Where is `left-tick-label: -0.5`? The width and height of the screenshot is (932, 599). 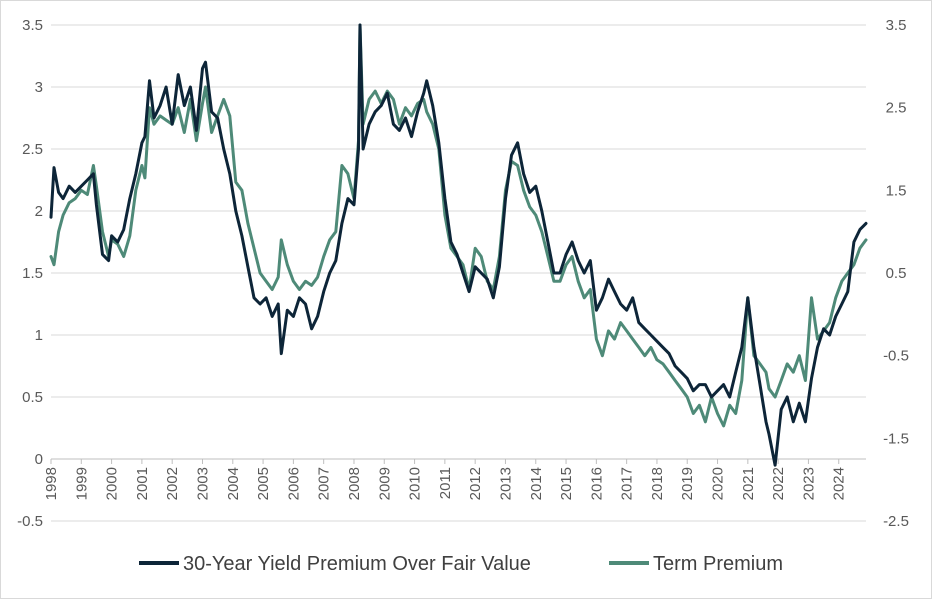
left-tick-label: -0.5 is located at coordinates (30, 521).